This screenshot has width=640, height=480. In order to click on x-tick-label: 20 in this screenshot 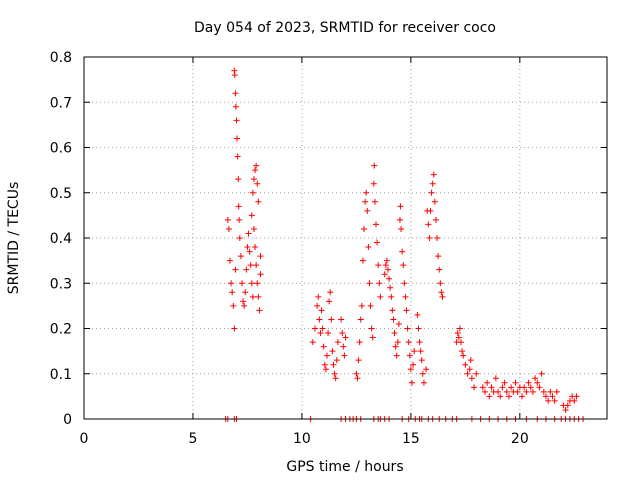, I will do `click(520, 439)`.